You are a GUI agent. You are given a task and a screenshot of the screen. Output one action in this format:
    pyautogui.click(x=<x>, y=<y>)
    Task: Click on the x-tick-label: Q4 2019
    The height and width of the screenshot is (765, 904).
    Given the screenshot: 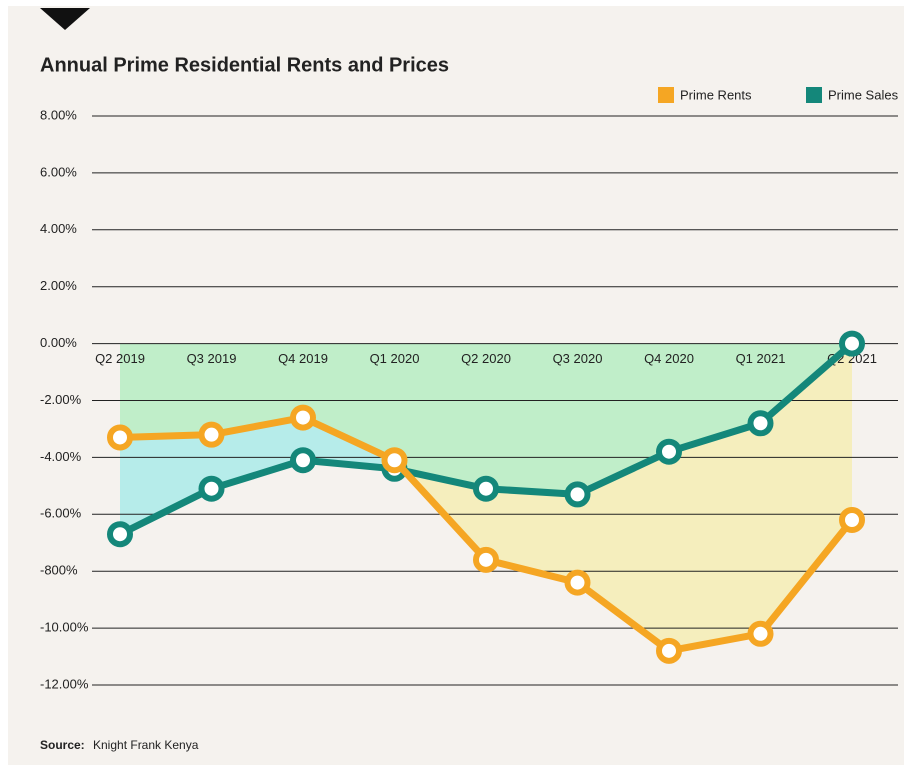 What is the action you would take?
    pyautogui.click(x=303, y=358)
    